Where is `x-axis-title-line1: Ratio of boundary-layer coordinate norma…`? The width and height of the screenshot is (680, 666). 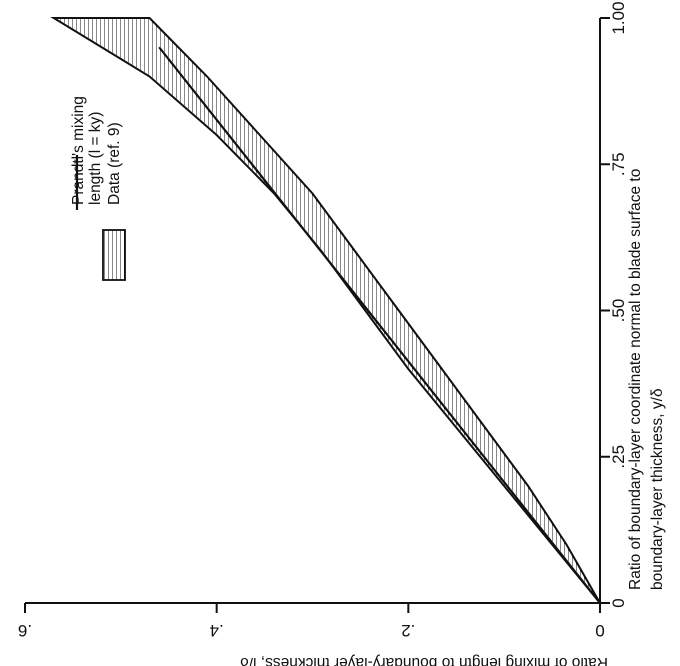 x-axis-title-line1: Ratio of boundary-layer coordinate norma… is located at coordinates (635, 379).